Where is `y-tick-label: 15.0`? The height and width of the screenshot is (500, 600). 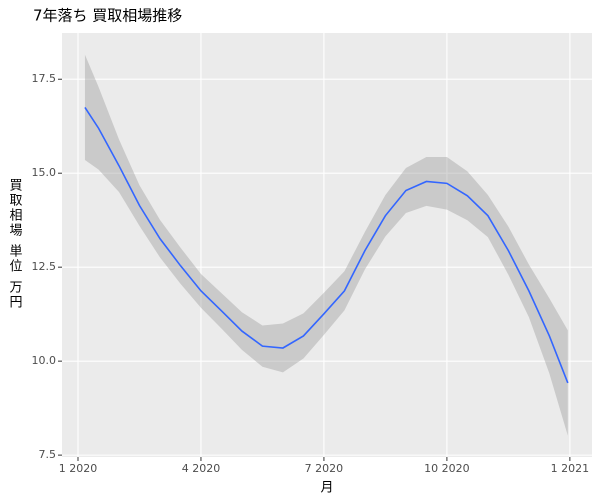
y-tick-label: 15.0 is located at coordinates (44, 172).